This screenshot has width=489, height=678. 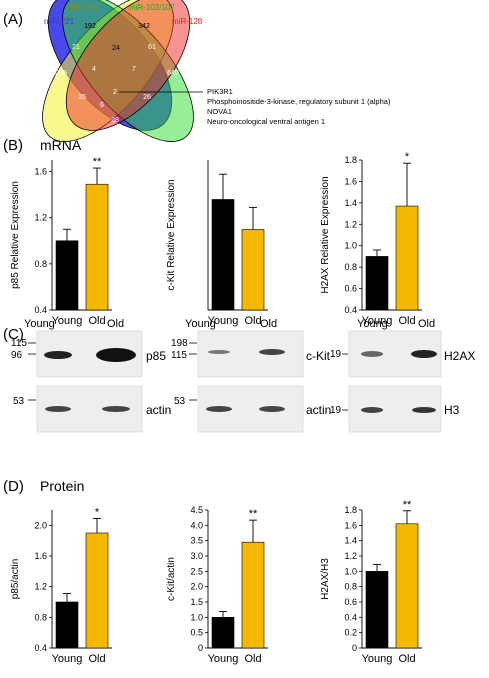 What do you see at coordinates (266, 121) in the screenshot?
I see `venn-annotation: Neuro-oncological ventral antigen 1` at bounding box center [266, 121].